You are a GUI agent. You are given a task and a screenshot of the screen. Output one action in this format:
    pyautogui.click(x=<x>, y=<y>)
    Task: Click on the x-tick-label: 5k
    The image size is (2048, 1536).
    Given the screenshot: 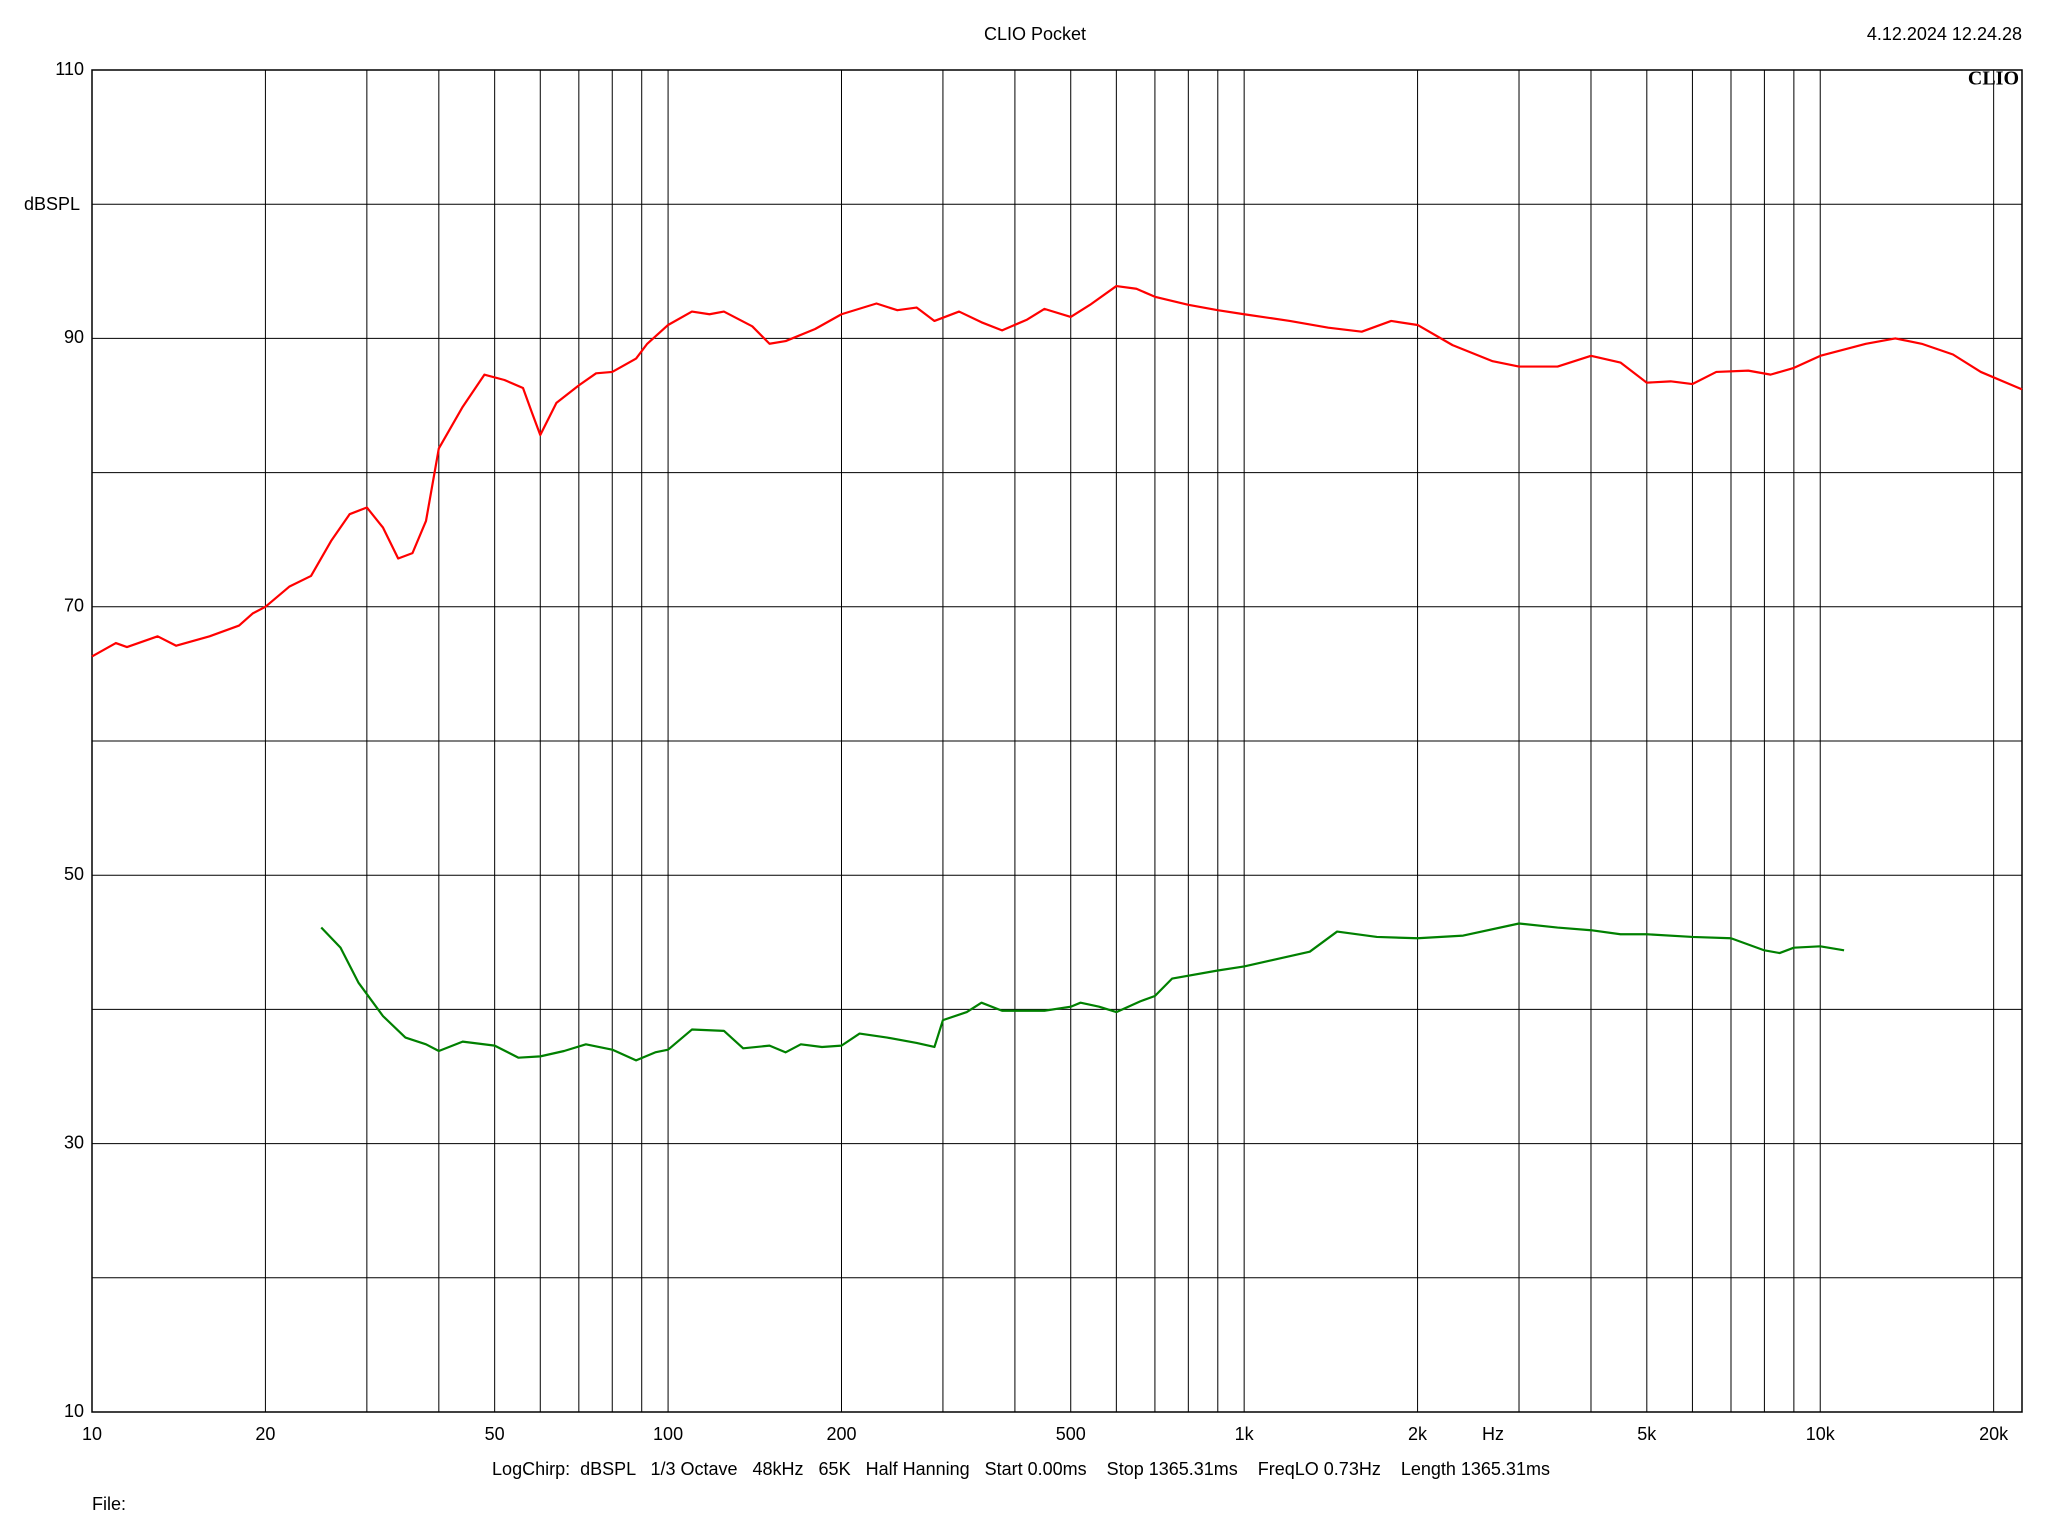 What is the action you would take?
    pyautogui.click(x=1647, y=1434)
    